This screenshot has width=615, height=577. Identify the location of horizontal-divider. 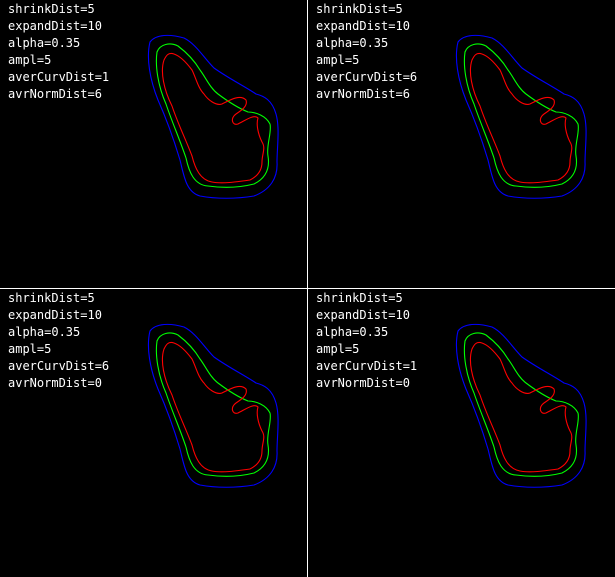
(307, 288).